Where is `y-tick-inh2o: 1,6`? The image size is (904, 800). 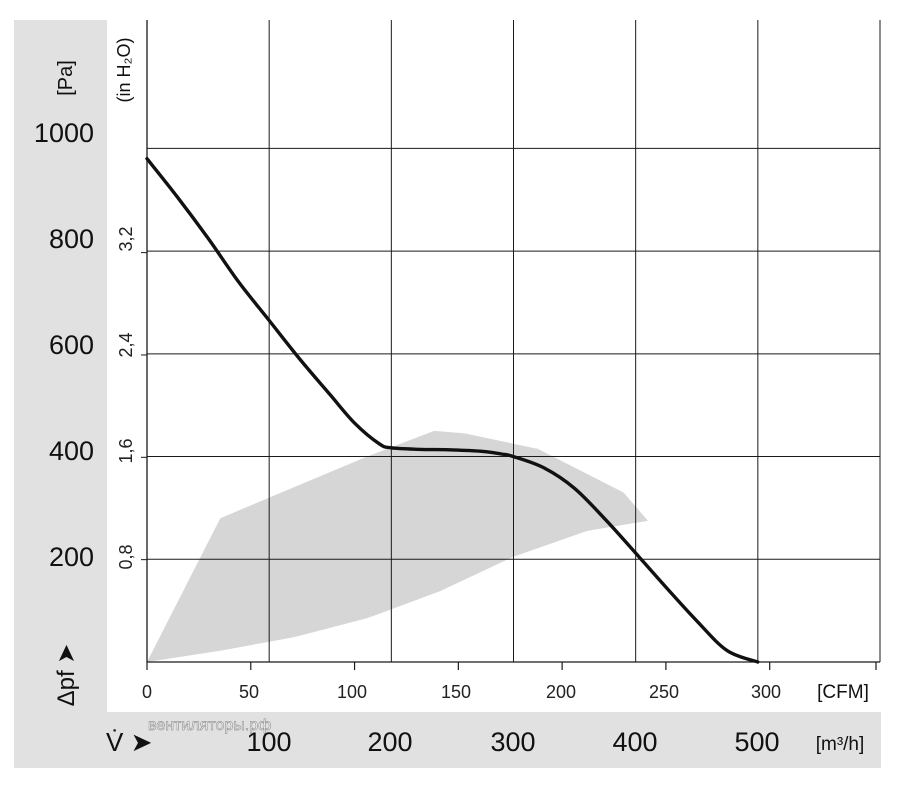
y-tick-inh2o: 1,6 is located at coordinates (126, 450).